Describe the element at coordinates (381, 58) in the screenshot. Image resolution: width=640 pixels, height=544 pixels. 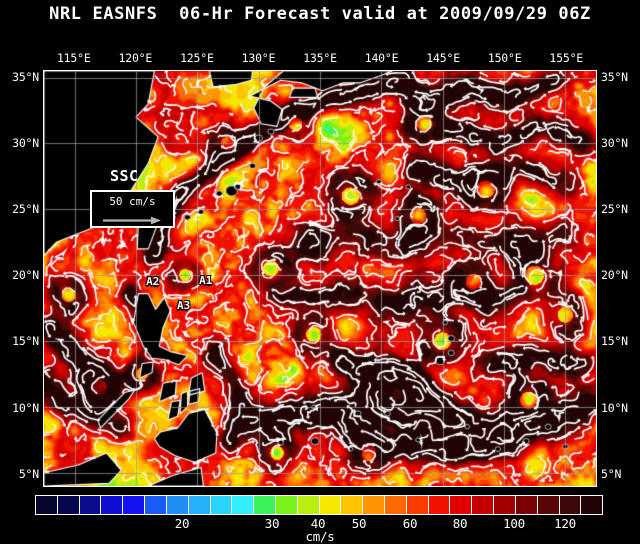
I see `lon-tick-label: 140°E` at that location.